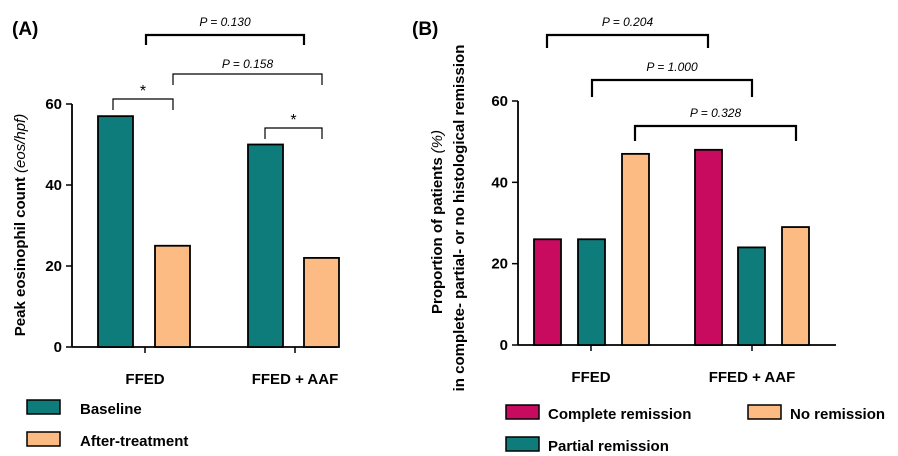 This screenshot has width=898, height=456. What do you see at coordinates (225, 22) in the screenshot?
I see `significance-label: P = 0.130` at bounding box center [225, 22].